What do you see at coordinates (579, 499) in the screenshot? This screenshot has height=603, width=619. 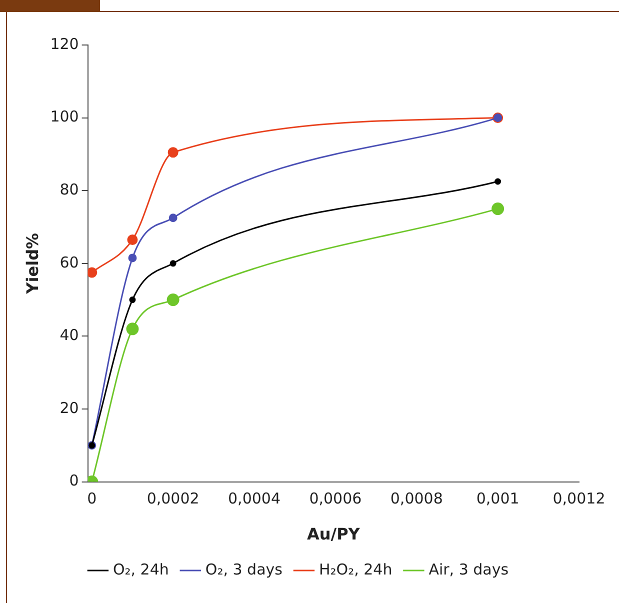 I see `x-tick-label: 0,0012` at bounding box center [579, 499].